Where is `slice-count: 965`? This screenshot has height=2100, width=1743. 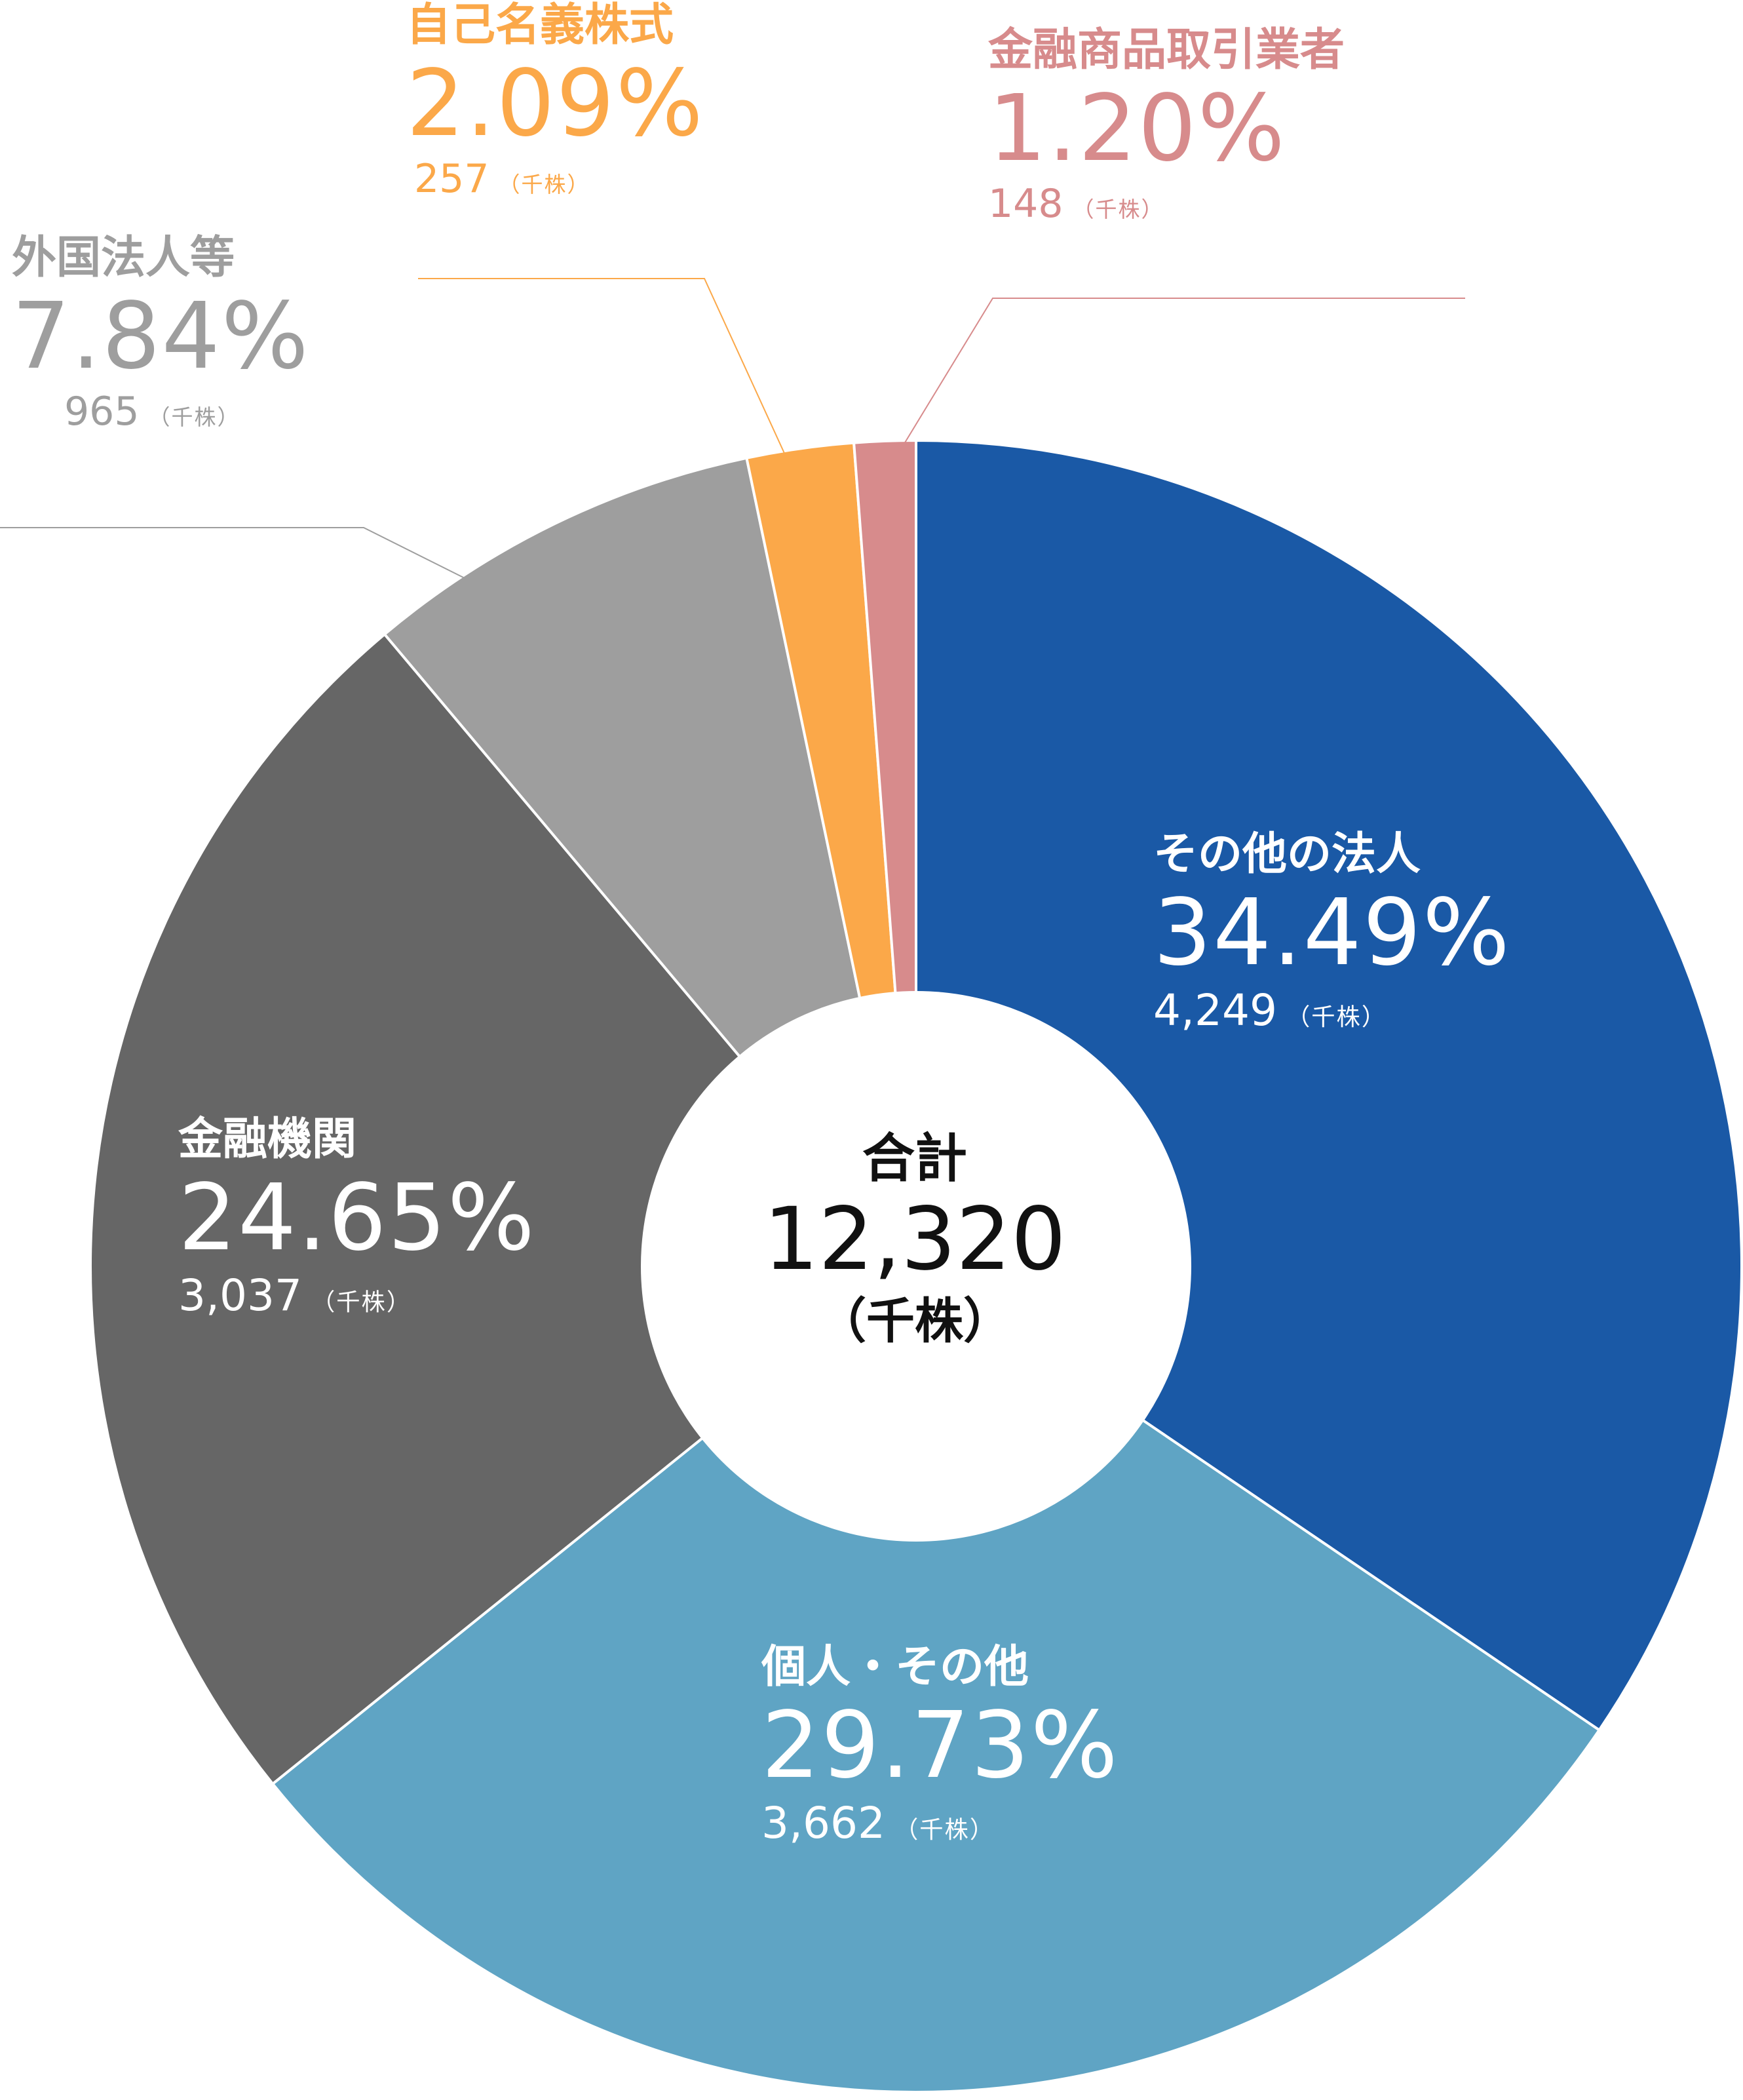 slice-count: 965 is located at coordinates (102, 412).